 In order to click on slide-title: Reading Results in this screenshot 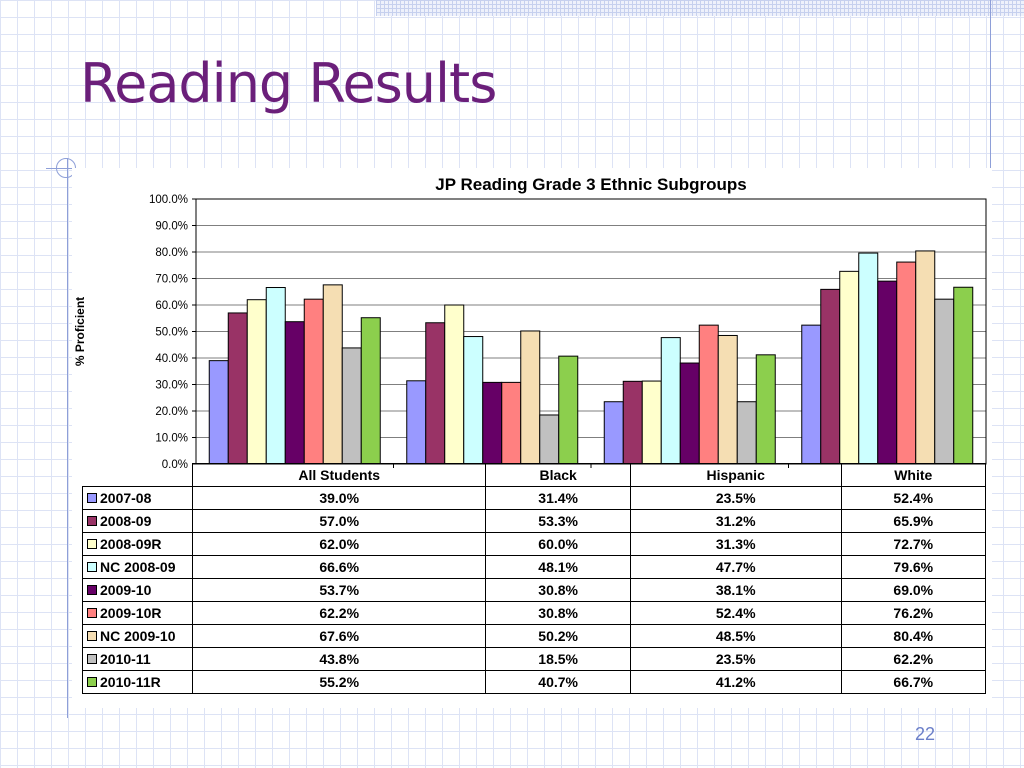, I will do `click(288, 83)`.